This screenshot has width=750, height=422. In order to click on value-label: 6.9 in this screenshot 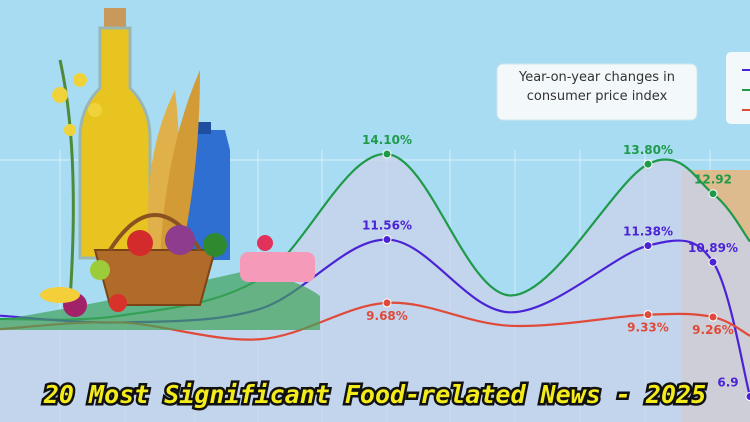, I will do `click(727, 383)`.